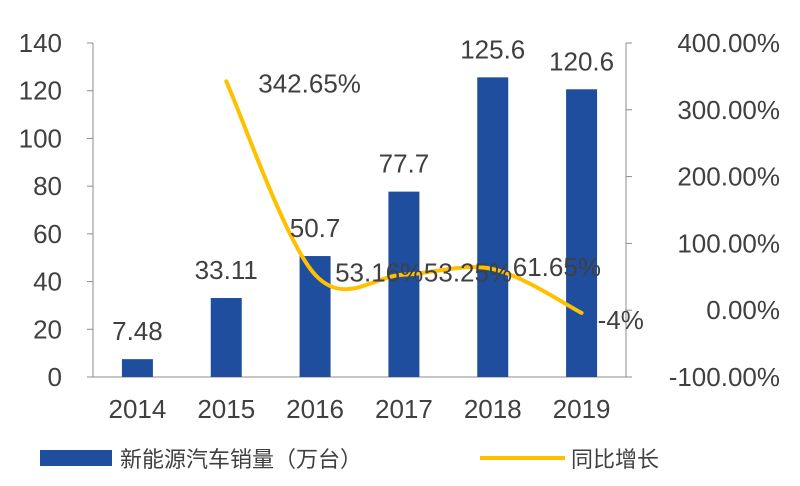 This screenshot has width=800, height=486. I want to click on x-tick-label: 2019, so click(582, 409).